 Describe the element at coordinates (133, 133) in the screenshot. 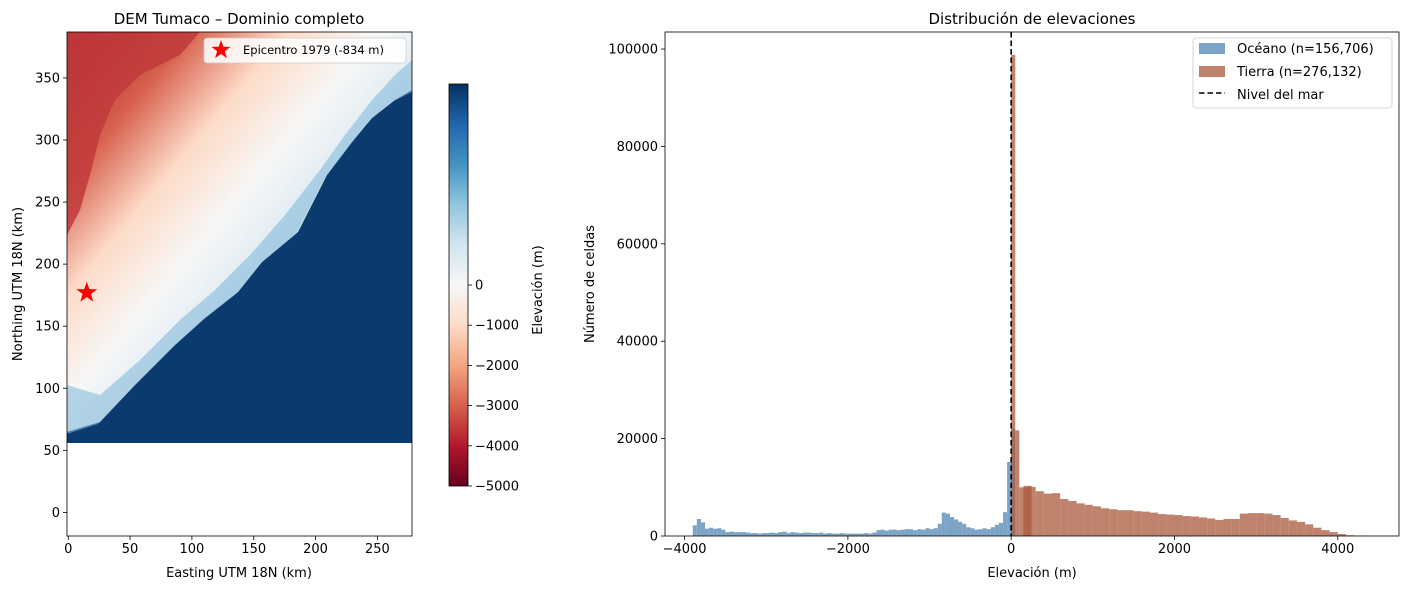

I see `dem-high-elevation-region` at that location.